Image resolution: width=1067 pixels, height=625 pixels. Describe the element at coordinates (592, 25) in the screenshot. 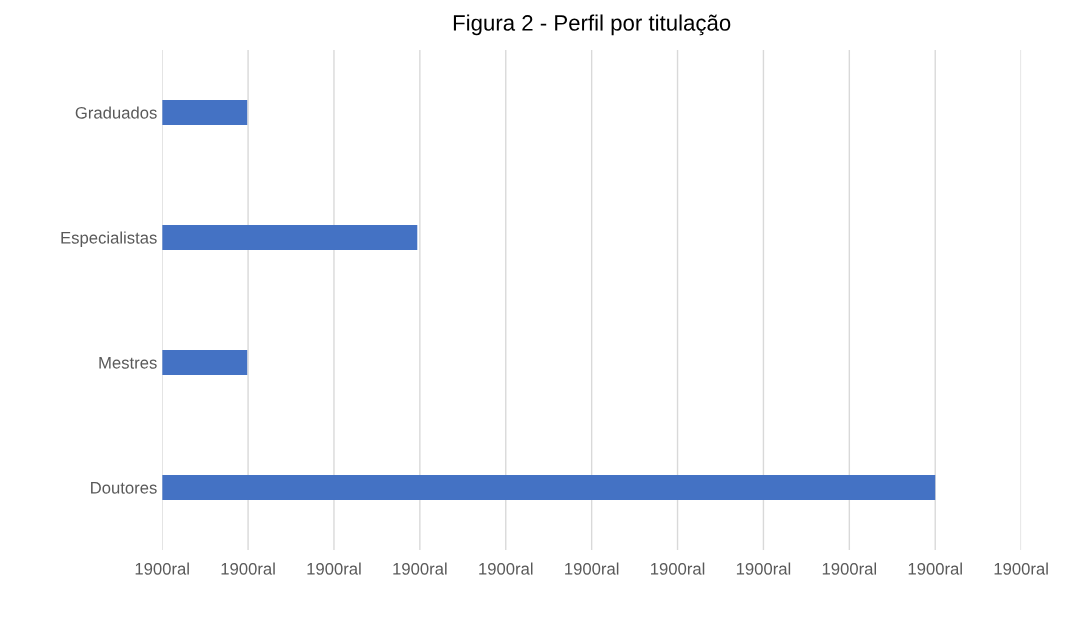

I see `chart-title: Figura 2 - Perfil por titulação` at that location.